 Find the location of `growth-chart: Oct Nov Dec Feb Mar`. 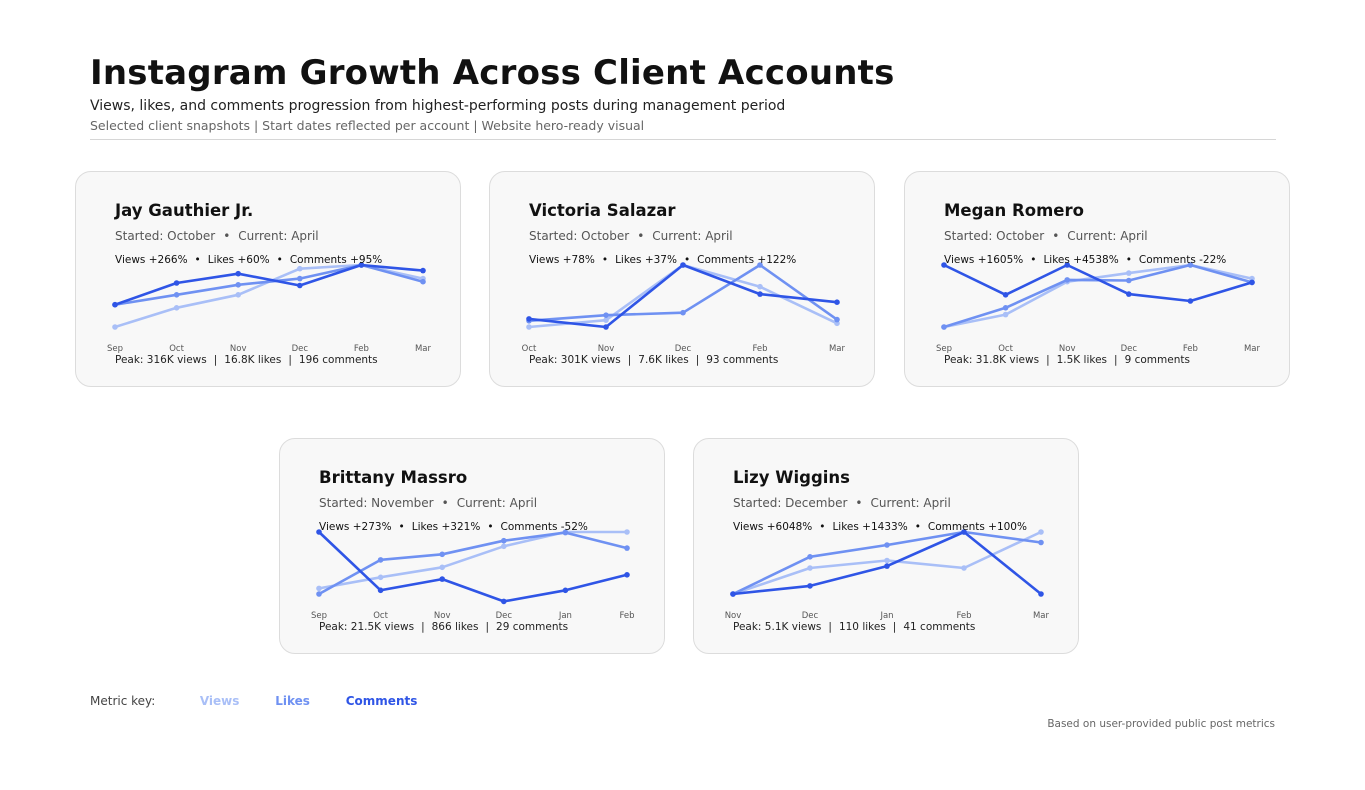

growth-chart: Oct Nov Dec Feb Mar is located at coordinates (684, 308).